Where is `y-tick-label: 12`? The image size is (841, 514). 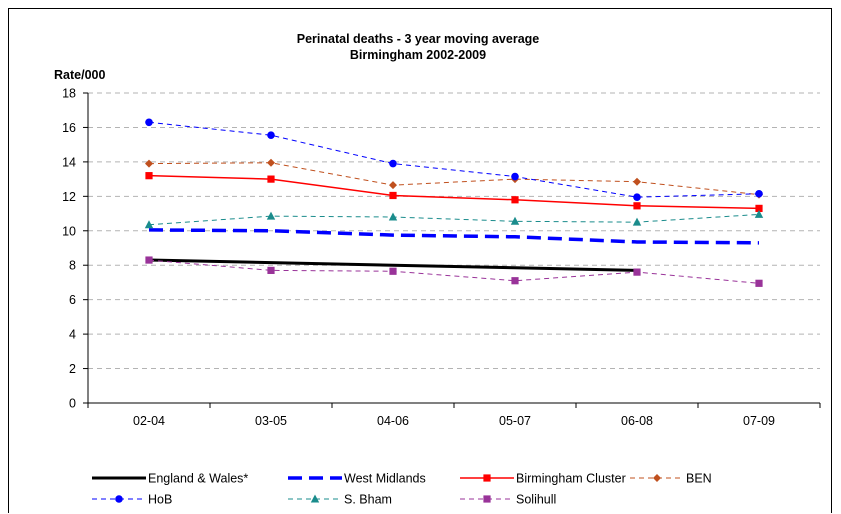 y-tick-label: 12 is located at coordinates (69, 197).